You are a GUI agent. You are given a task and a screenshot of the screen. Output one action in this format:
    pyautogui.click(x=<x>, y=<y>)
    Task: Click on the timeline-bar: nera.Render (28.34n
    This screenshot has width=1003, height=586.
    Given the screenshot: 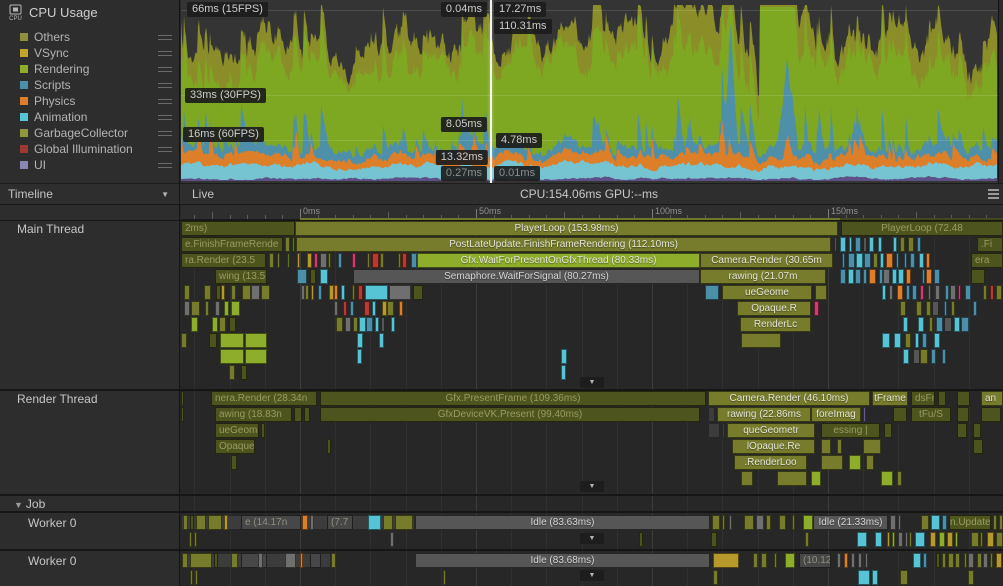 What is the action you would take?
    pyautogui.click(x=264, y=398)
    